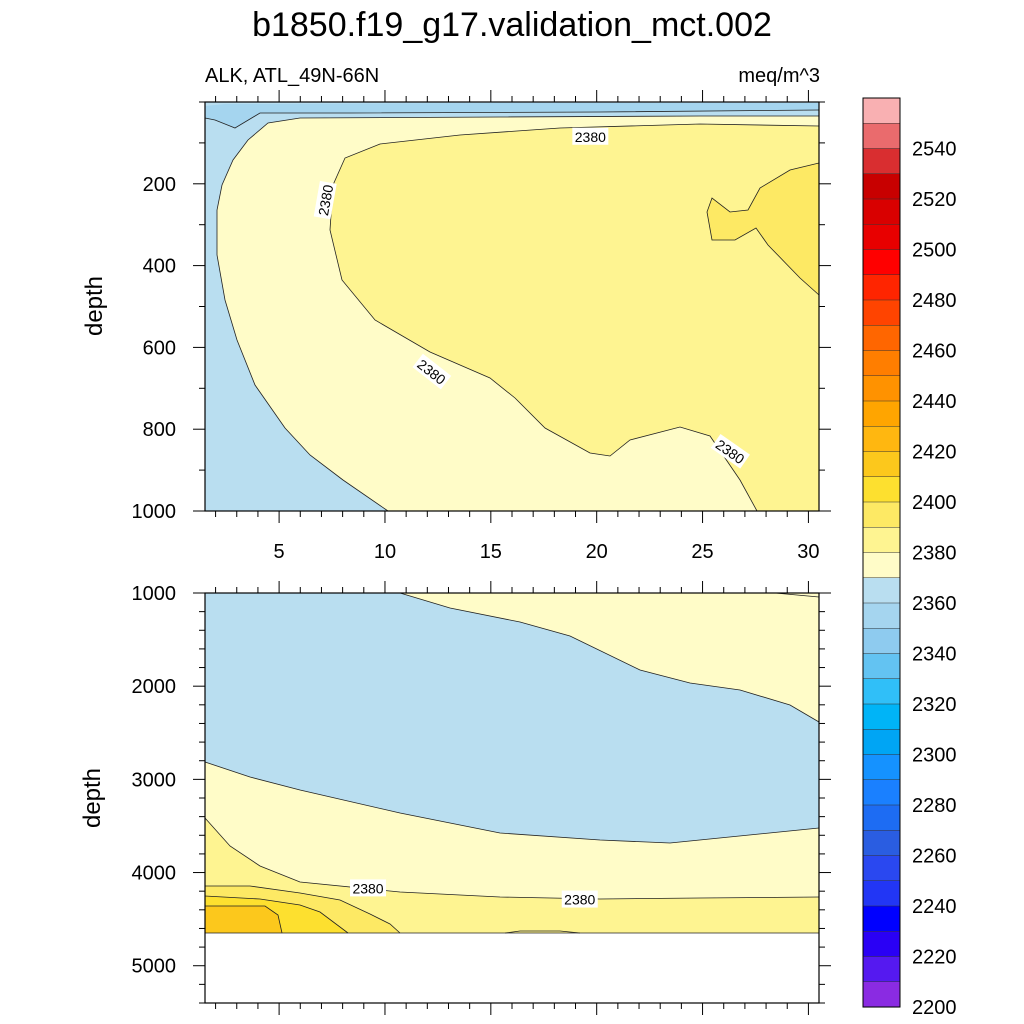 The width and height of the screenshot is (1024, 1024). I want to click on colorbar-label: 2500, so click(934, 251).